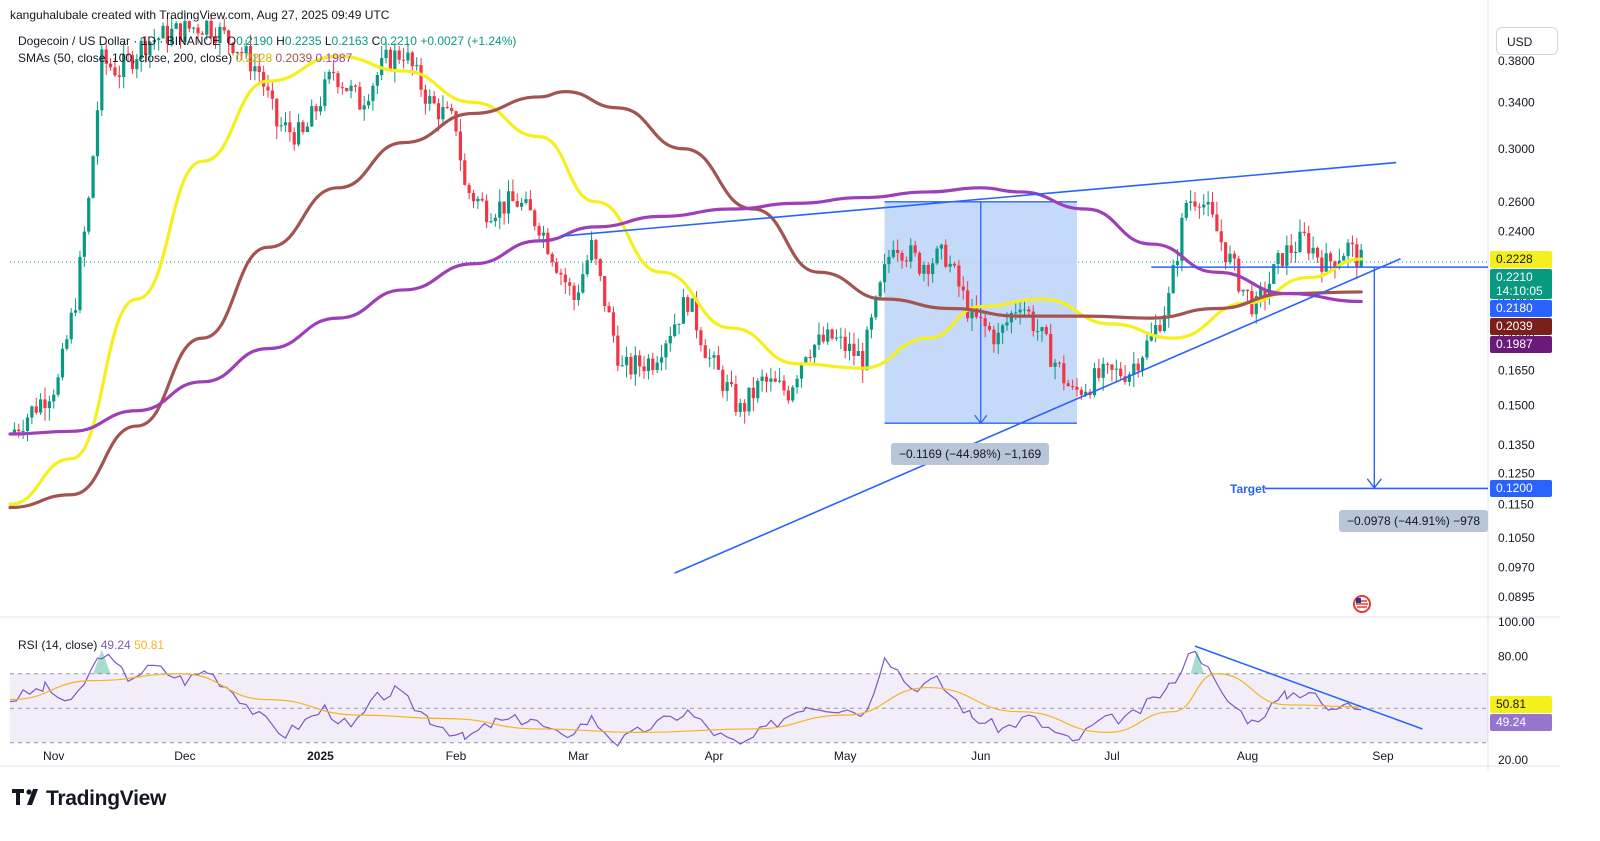  I want to click on rsi-legend: RSI (14, close) 49.24 50.81, so click(91, 645).